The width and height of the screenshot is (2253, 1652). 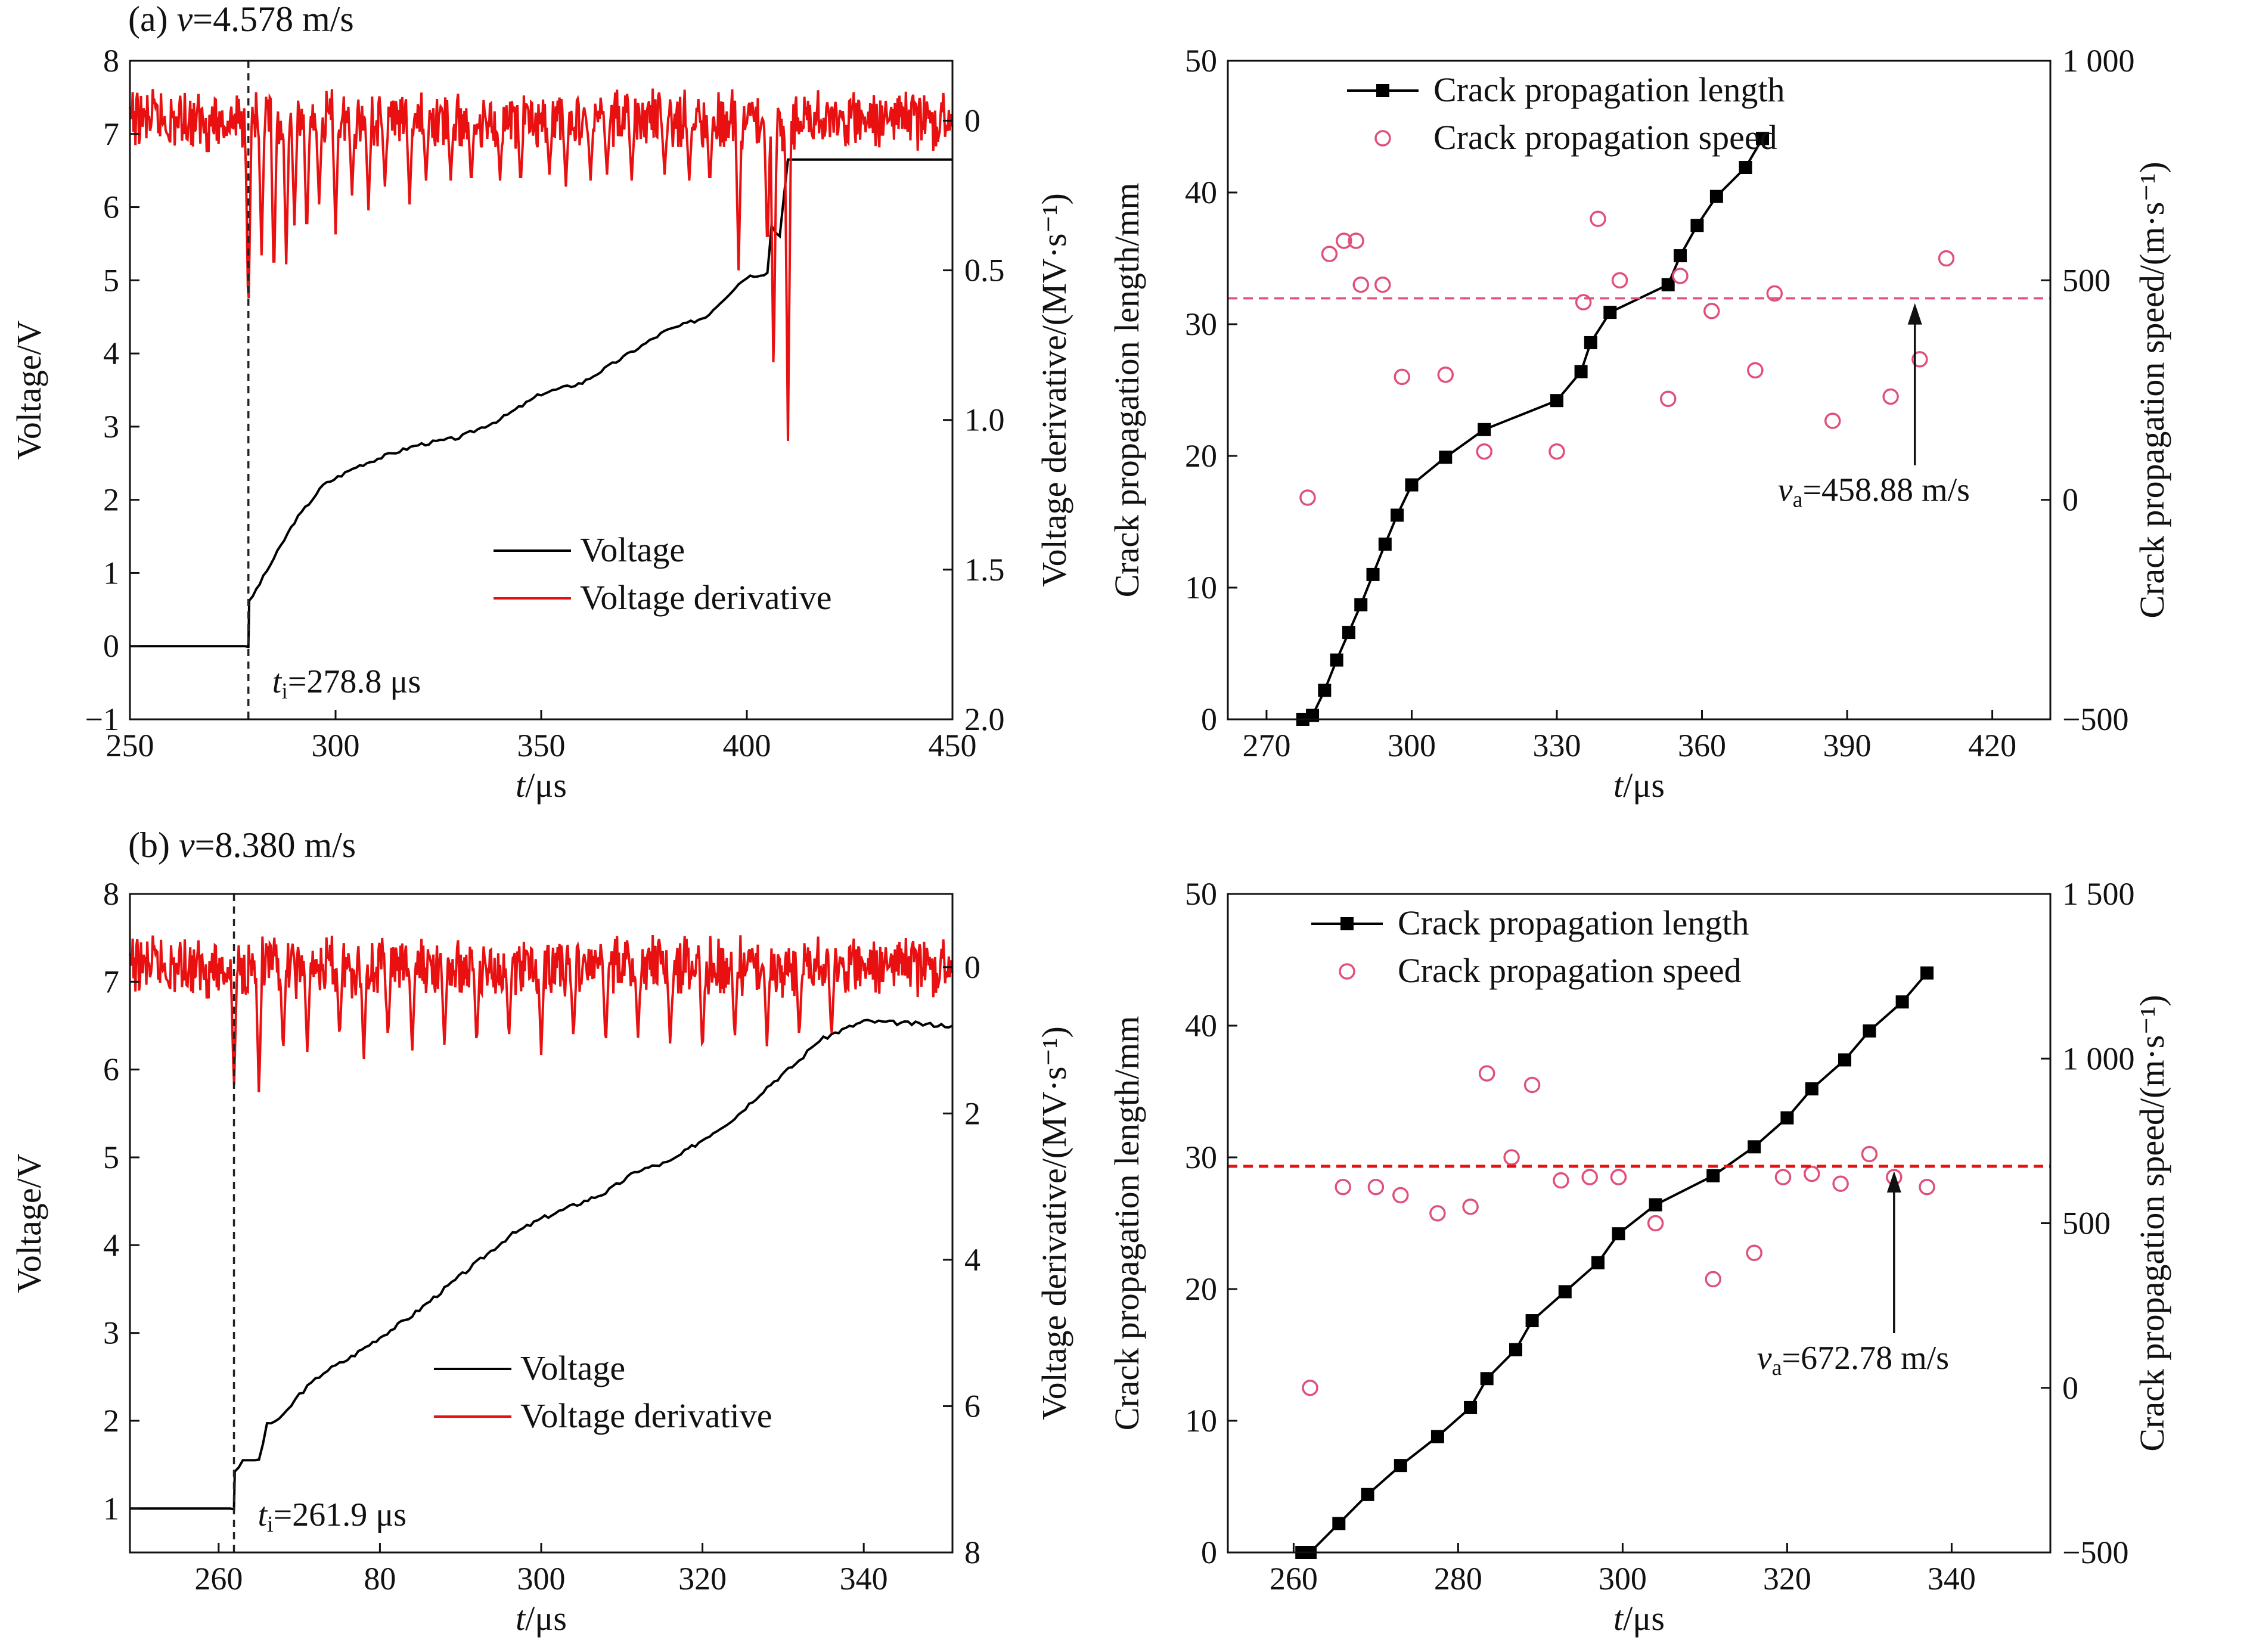 I want to click on x-tick-label: 250, so click(x=130, y=745).